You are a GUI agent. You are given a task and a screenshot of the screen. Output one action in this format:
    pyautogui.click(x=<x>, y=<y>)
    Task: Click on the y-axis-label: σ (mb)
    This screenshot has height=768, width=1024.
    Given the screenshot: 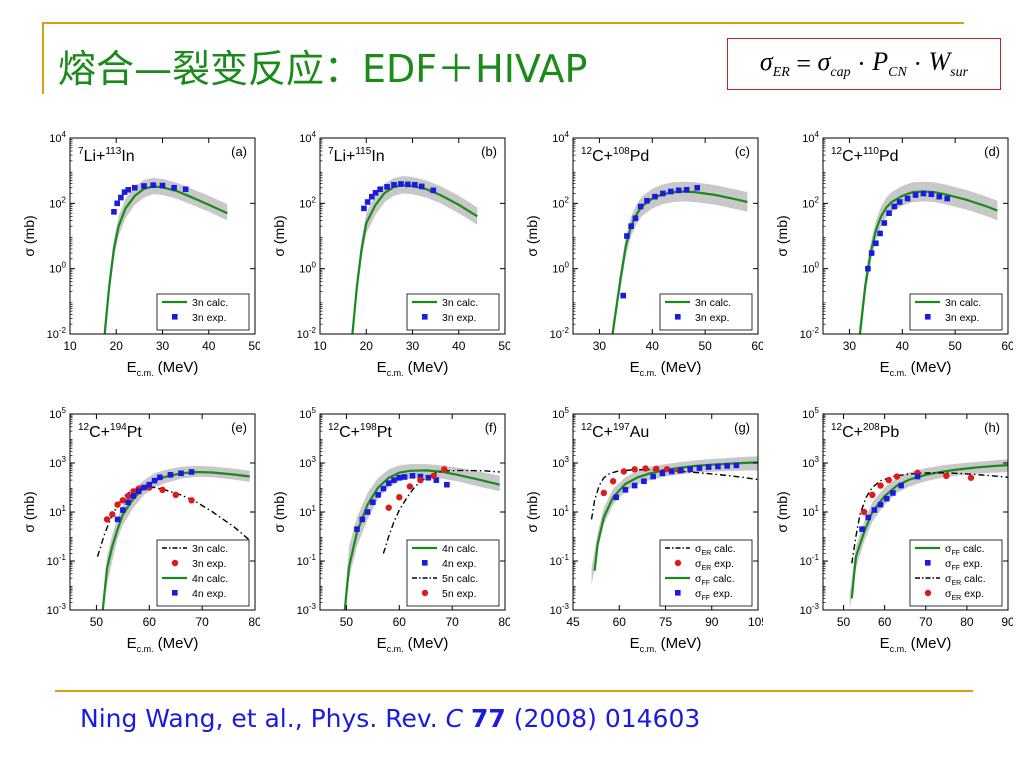 What is the action you would take?
    pyautogui.click(x=532, y=235)
    